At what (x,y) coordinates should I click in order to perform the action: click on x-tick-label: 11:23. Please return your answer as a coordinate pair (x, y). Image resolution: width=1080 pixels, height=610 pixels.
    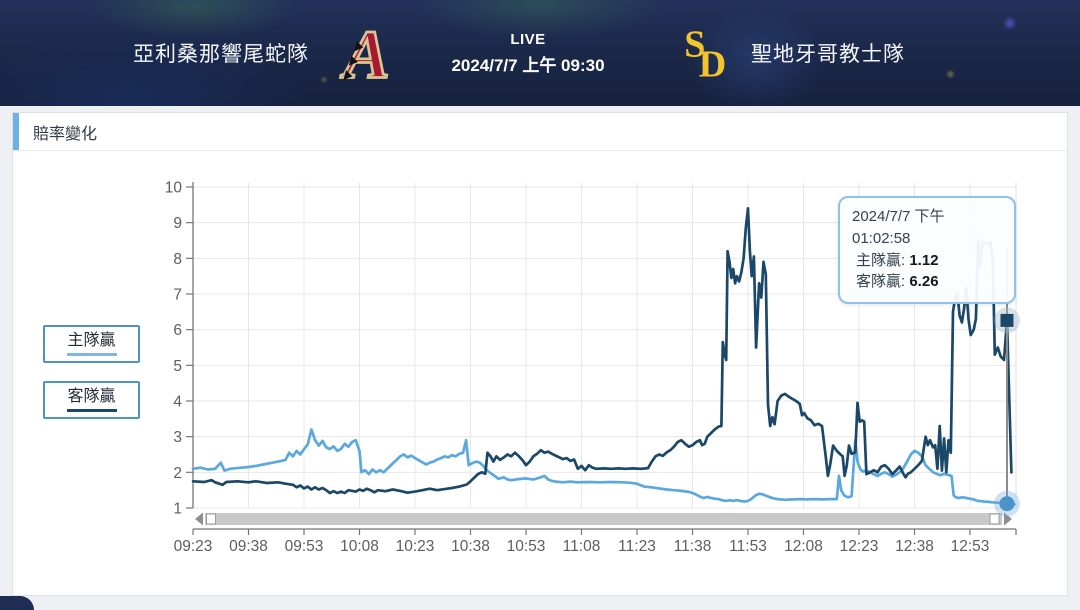
    Looking at the image, I should click on (637, 546).